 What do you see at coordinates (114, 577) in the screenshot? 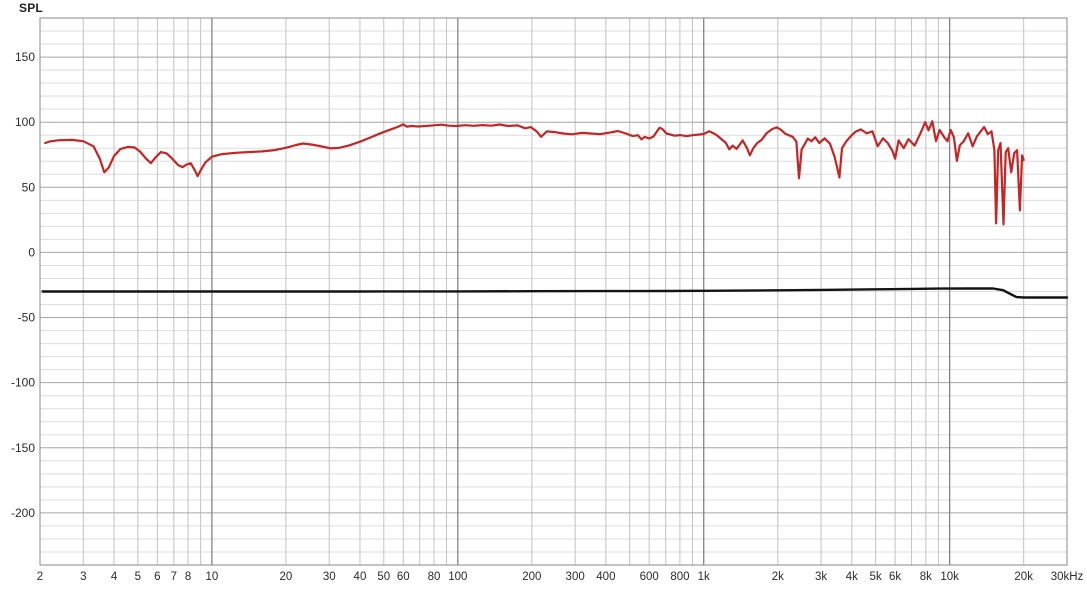
I see `x-tick-label: 4` at bounding box center [114, 577].